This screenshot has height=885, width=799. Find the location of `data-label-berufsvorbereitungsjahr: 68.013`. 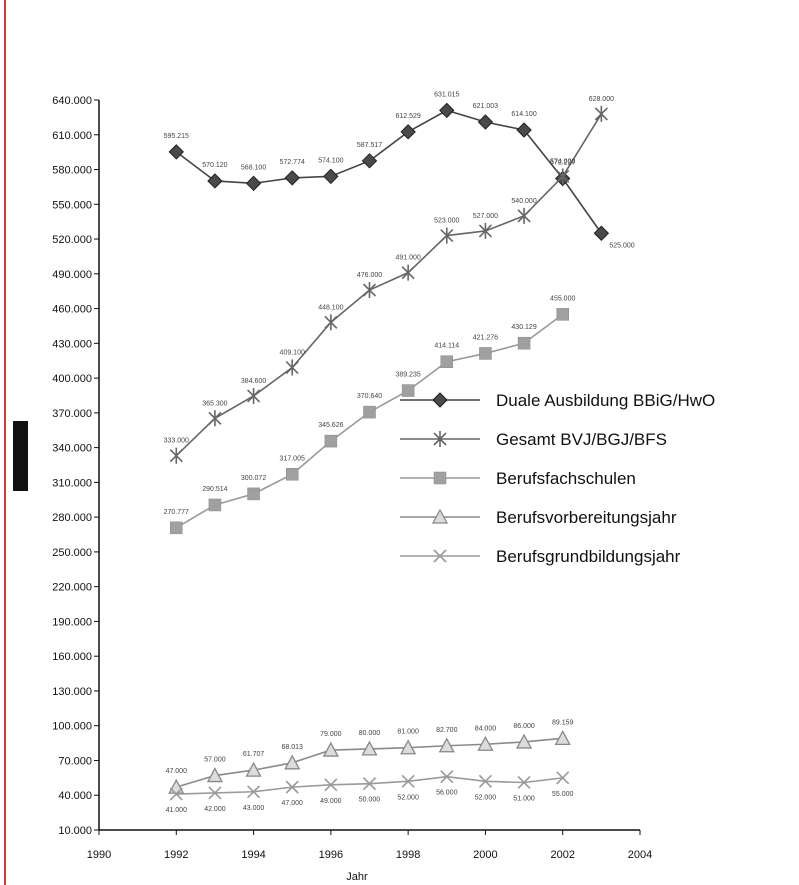

data-label-berufsvorbereitungsjahr: 68.013 is located at coordinates (293, 747).